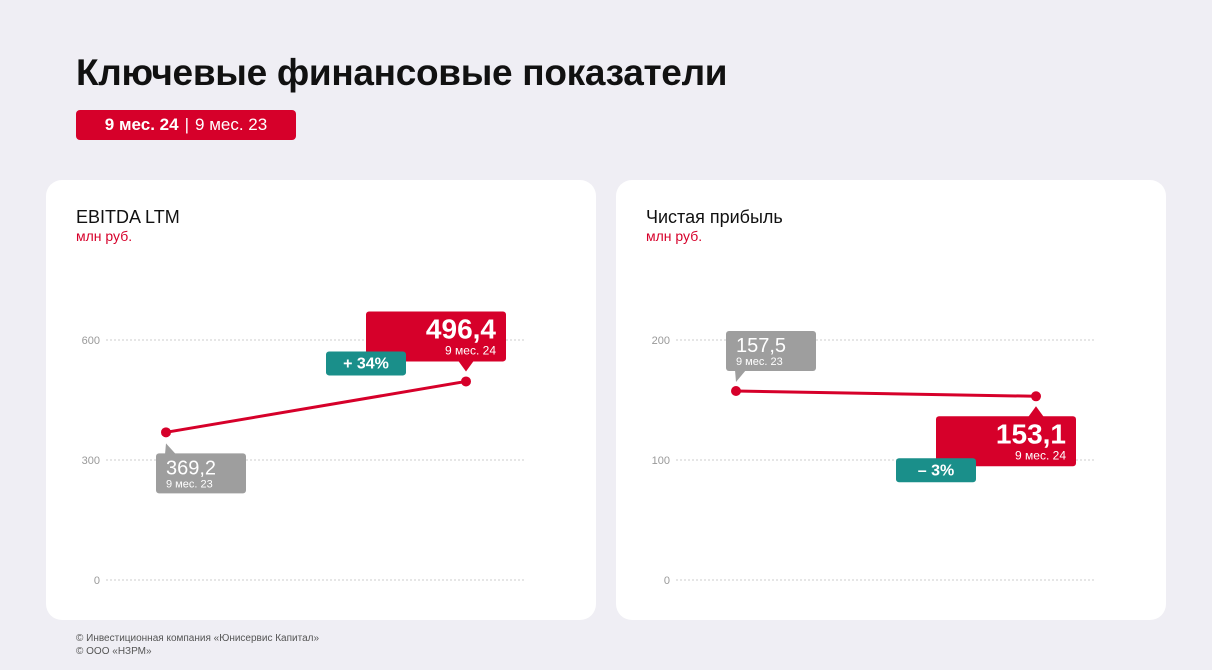 This screenshot has width=1212, height=670. Describe the element at coordinates (1031, 433) in the screenshot. I see `current-value-label: 153,1` at that location.